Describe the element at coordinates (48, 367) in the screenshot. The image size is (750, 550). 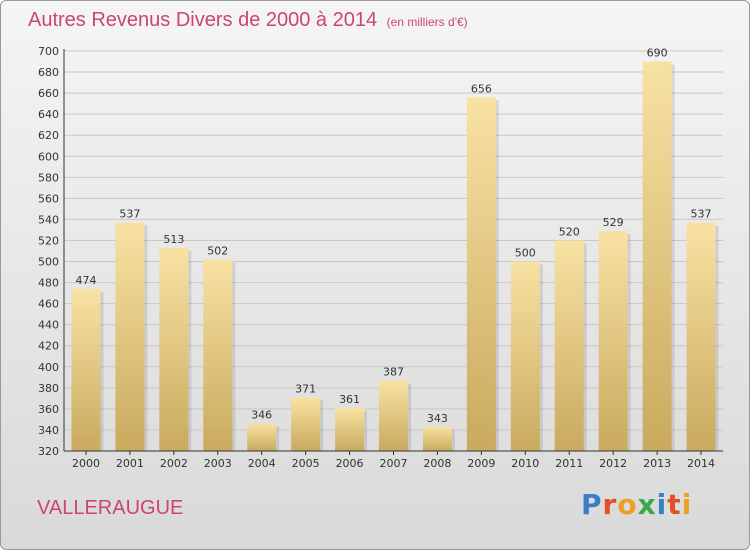
I see `y-tick-label: 400` at that location.